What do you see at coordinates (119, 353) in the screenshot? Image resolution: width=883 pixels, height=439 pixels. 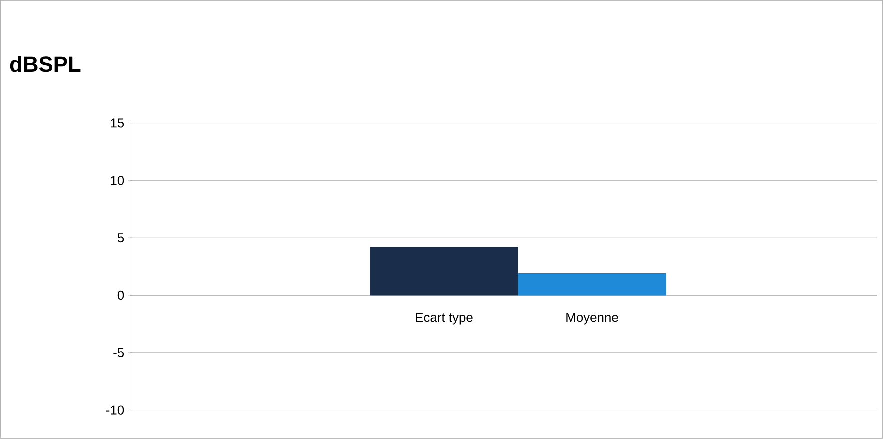 I see `y-tick-label: -5` at bounding box center [119, 353].